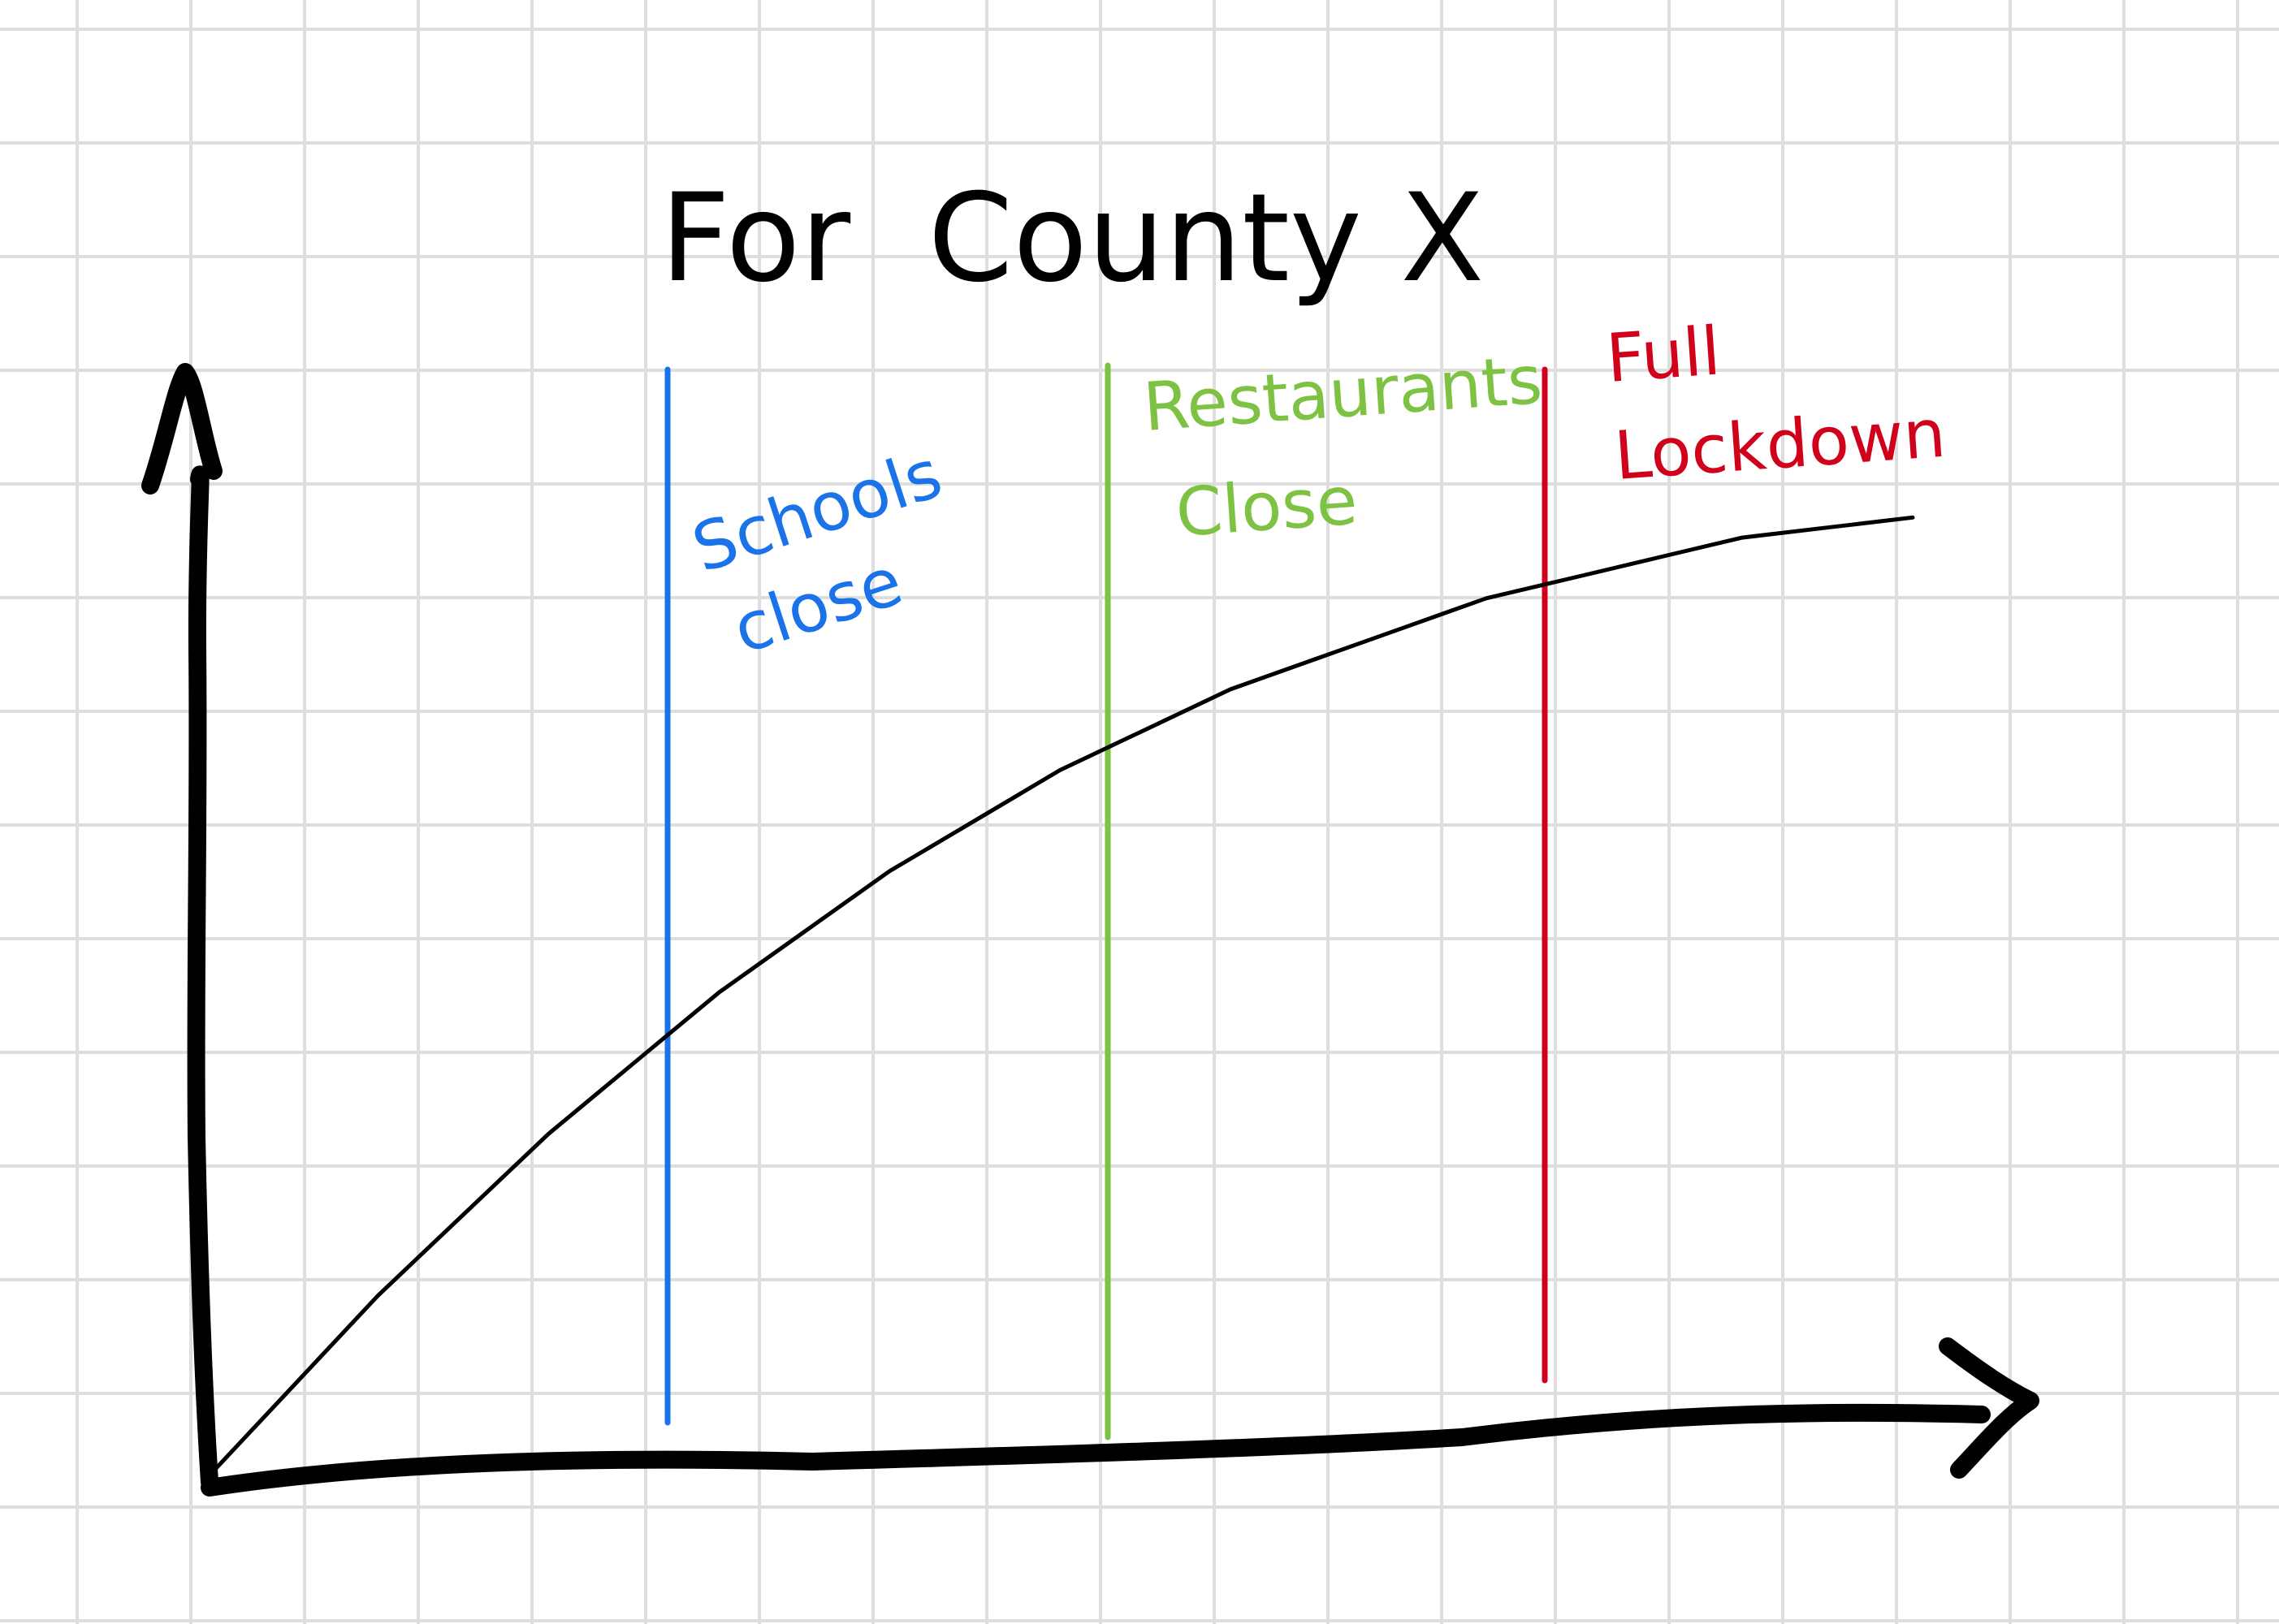 This screenshot has width=2279, height=1624. What do you see at coordinates (1663, 356) in the screenshot?
I see `event-label-2-line-0: Full` at bounding box center [1663, 356].